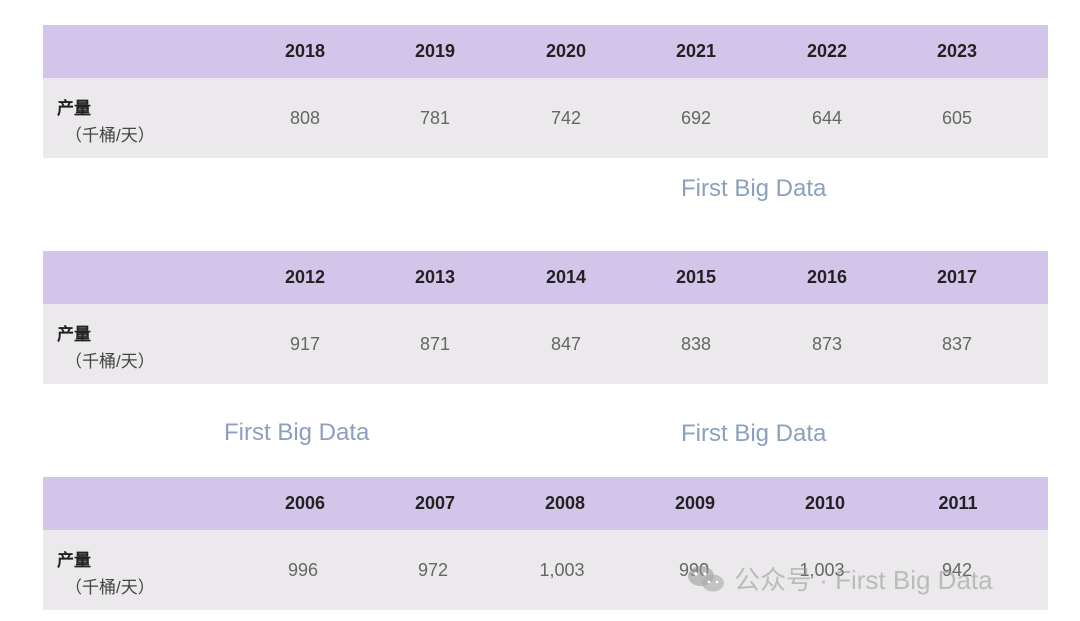 This screenshot has width=1080, height=621. What do you see at coordinates (435, 344) in the screenshot?
I see `table-cell: 871` at bounding box center [435, 344].